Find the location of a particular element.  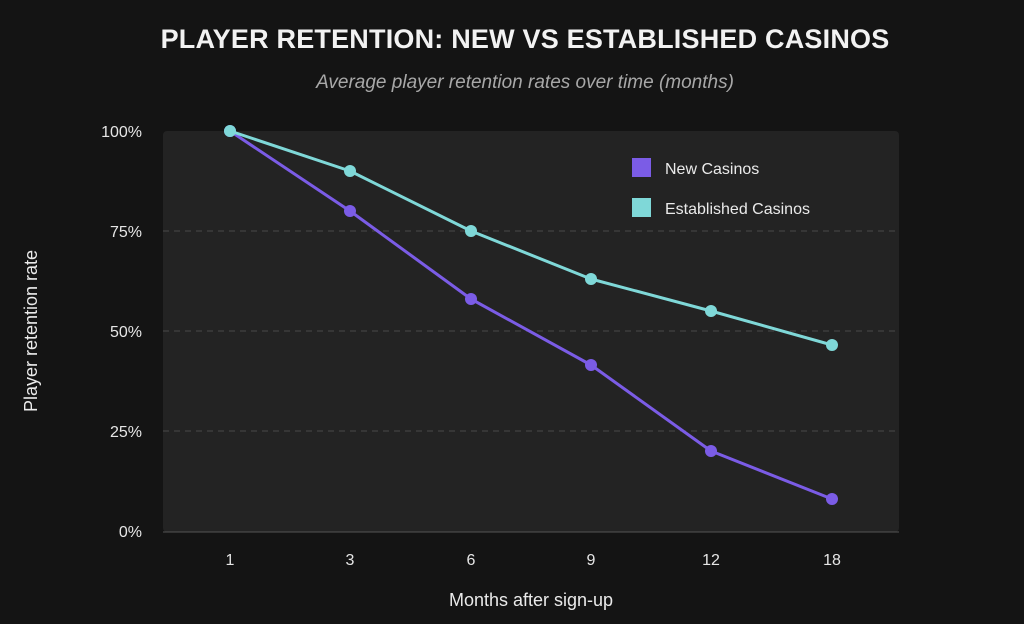

x-tick-label: 18 is located at coordinates (832, 560).